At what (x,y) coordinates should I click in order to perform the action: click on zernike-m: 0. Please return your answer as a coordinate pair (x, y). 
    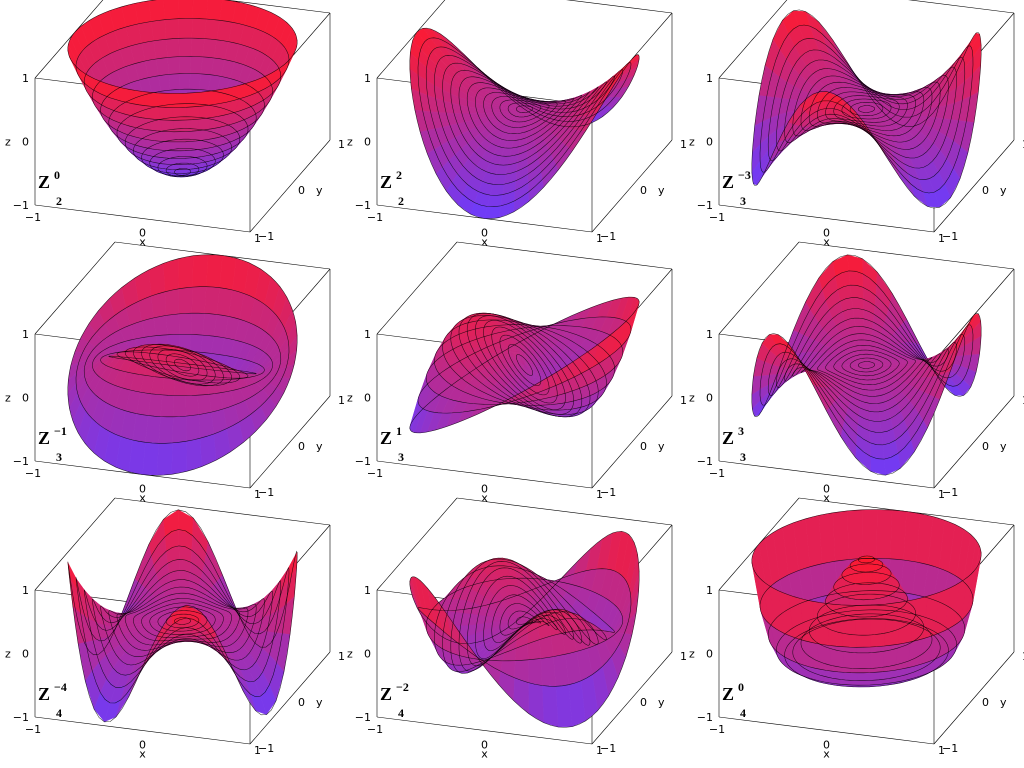
    Looking at the image, I should click on (57, 175).